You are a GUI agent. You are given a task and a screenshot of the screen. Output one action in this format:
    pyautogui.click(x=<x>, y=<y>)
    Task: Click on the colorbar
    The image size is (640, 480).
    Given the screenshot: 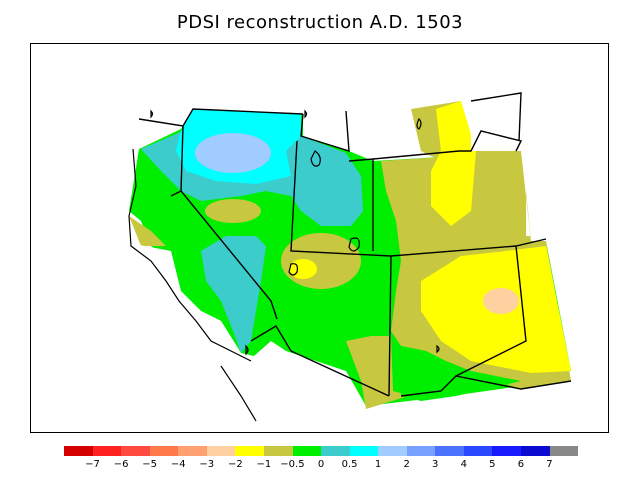 What is the action you would take?
    pyautogui.click(x=321, y=451)
    